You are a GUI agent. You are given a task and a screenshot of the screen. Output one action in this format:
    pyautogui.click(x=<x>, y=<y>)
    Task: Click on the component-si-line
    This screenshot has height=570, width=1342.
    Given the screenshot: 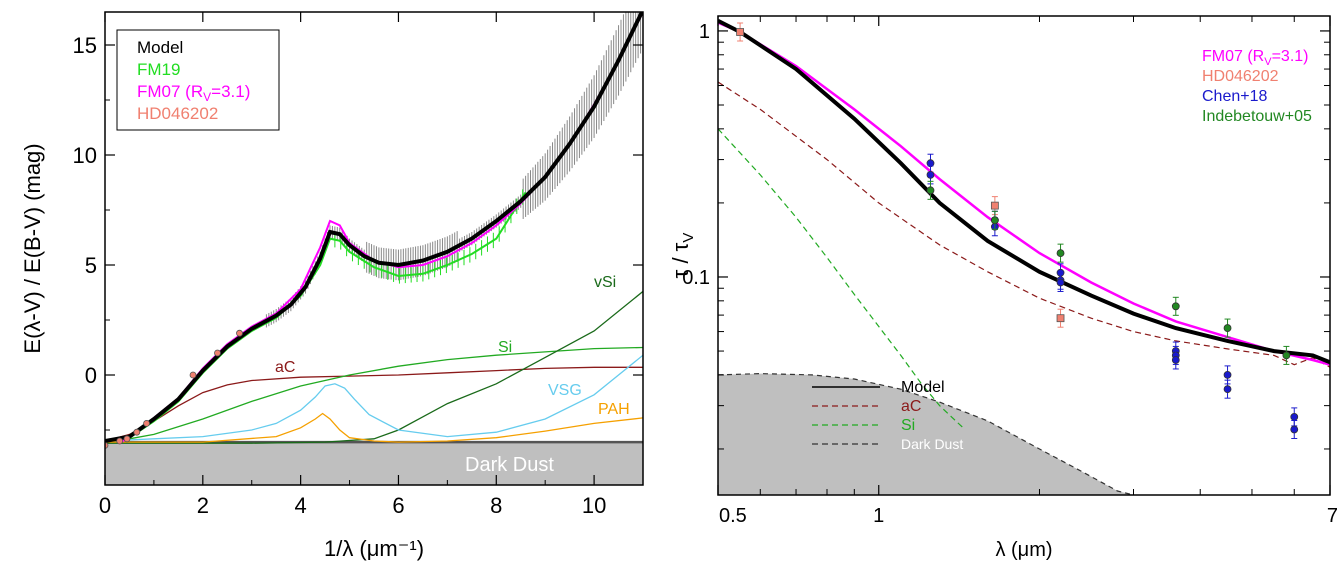 What is the action you would take?
    pyautogui.click(x=374, y=394)
    